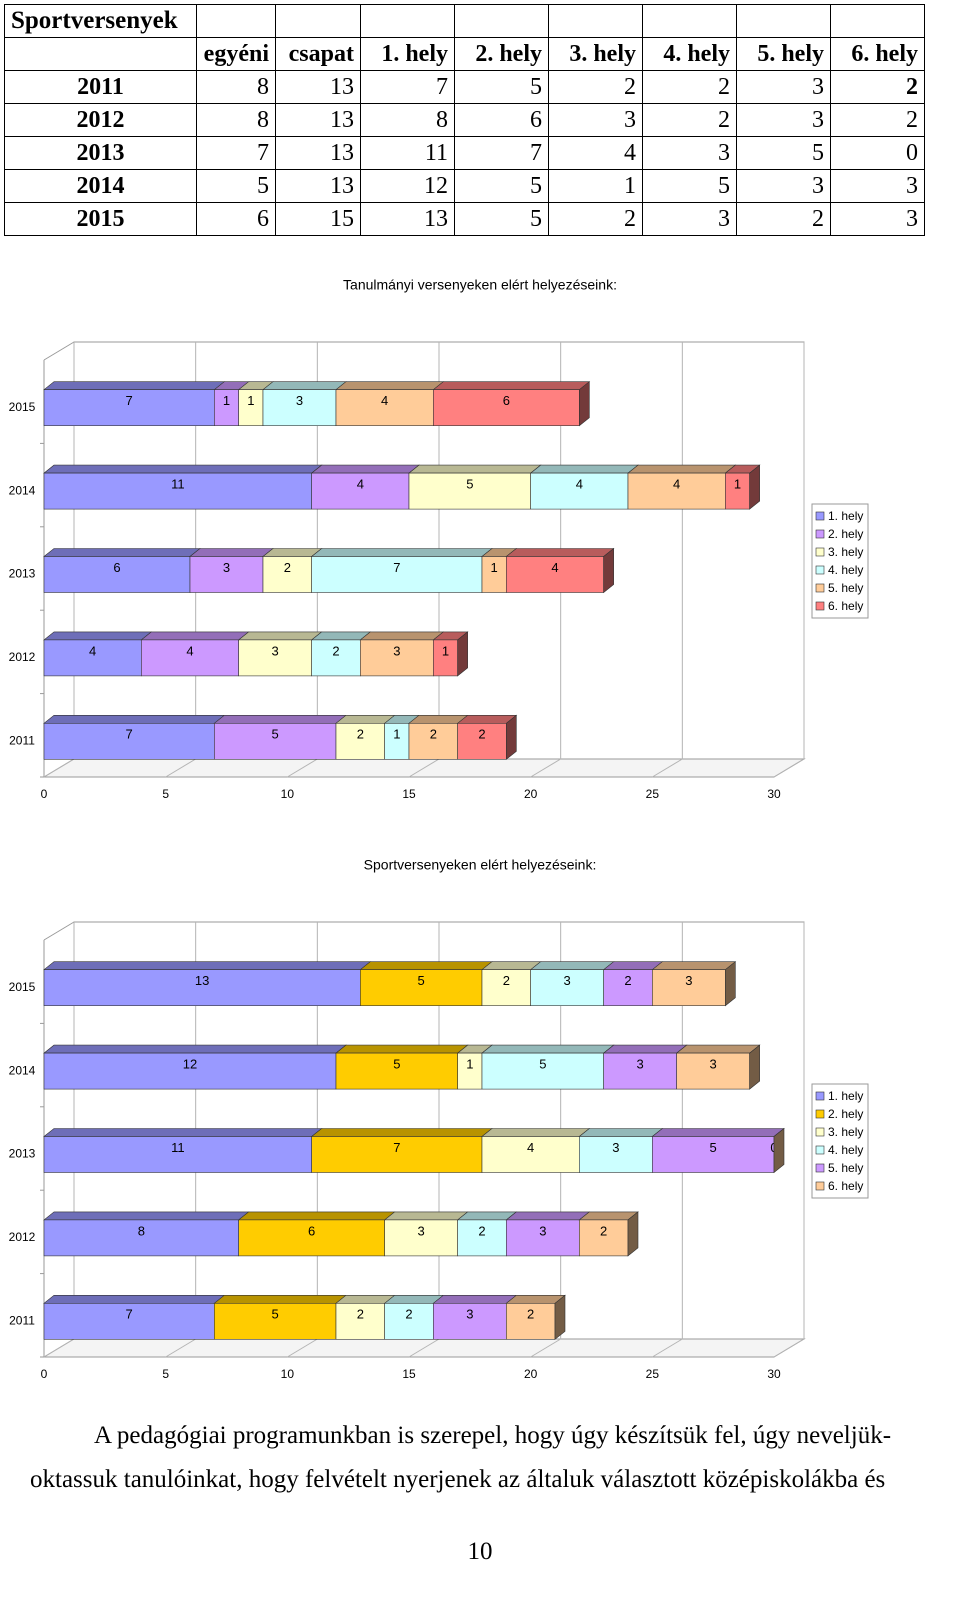  Describe the element at coordinates (774, 794) in the screenshot. I see `x-tick-label: 30` at that location.